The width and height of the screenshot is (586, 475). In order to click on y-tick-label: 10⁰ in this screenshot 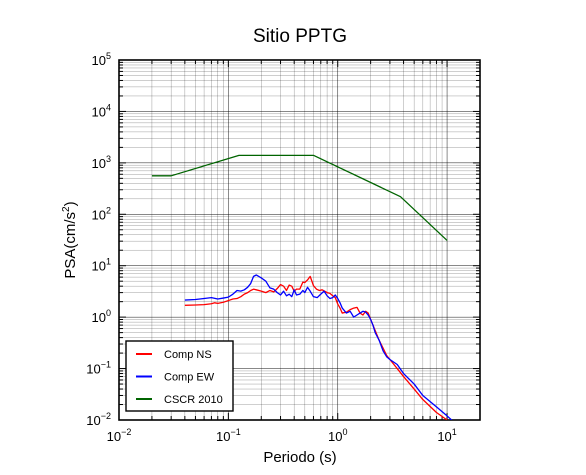, I will do `click(101, 316)`.